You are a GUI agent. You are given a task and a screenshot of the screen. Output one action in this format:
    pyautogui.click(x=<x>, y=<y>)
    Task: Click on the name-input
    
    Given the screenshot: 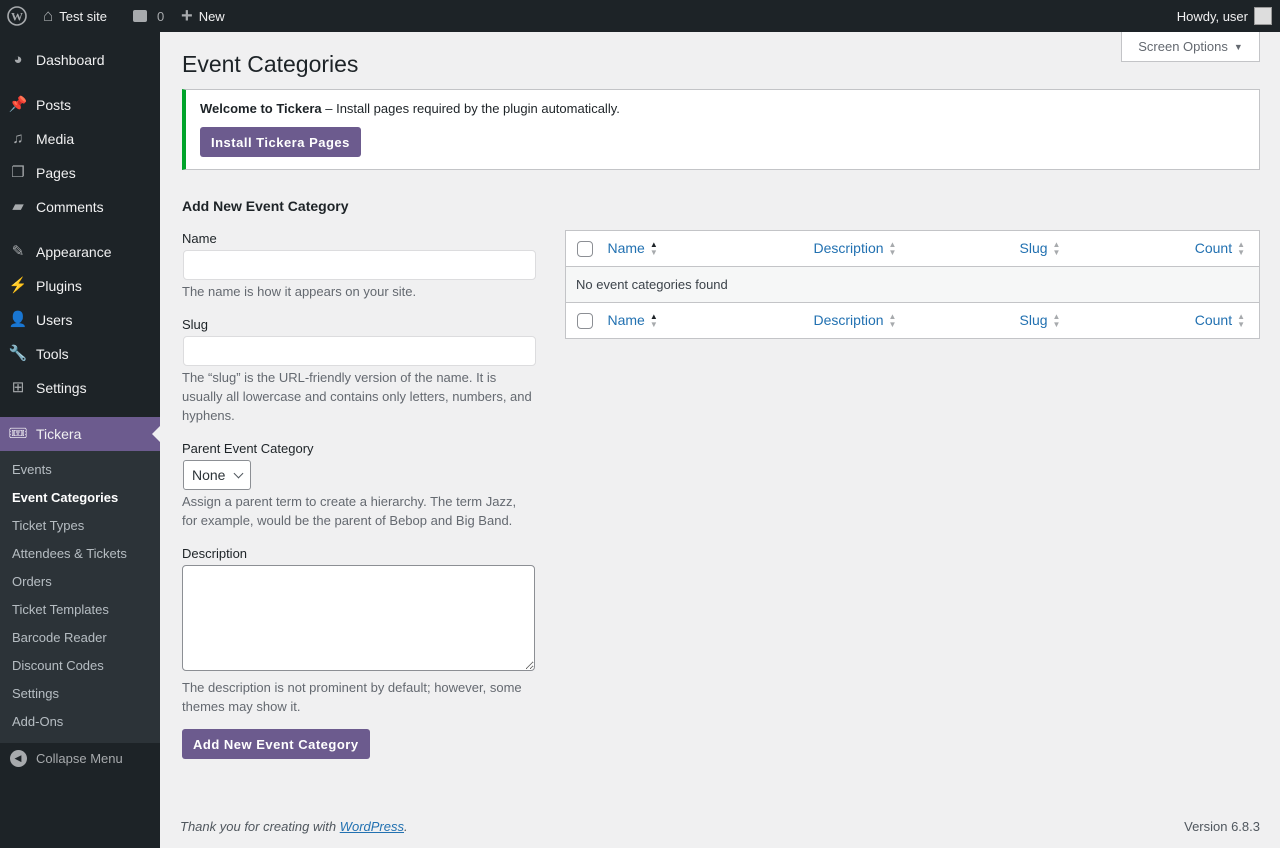 What is the action you would take?
    pyautogui.click(x=359, y=265)
    